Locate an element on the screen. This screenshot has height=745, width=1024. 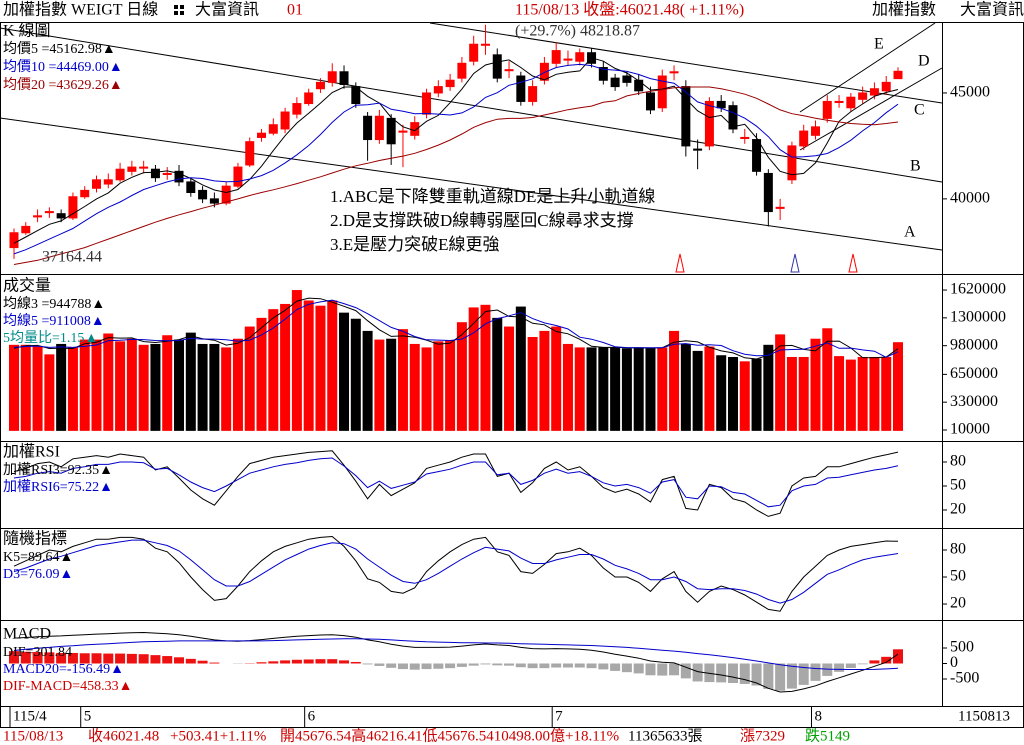
legend-entry: MACD20=-156.49▲ is located at coordinates (63, 669).